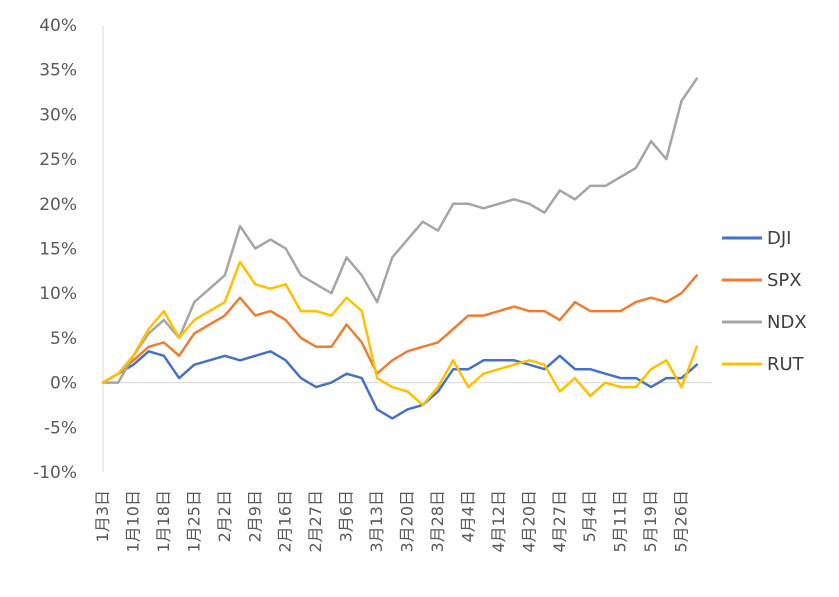  What do you see at coordinates (60, 428) in the screenshot?
I see `y-tick-label: -5%` at bounding box center [60, 428].